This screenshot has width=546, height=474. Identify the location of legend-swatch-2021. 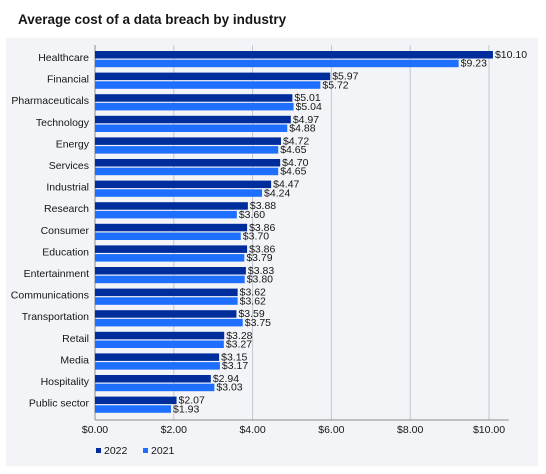
(145, 450).